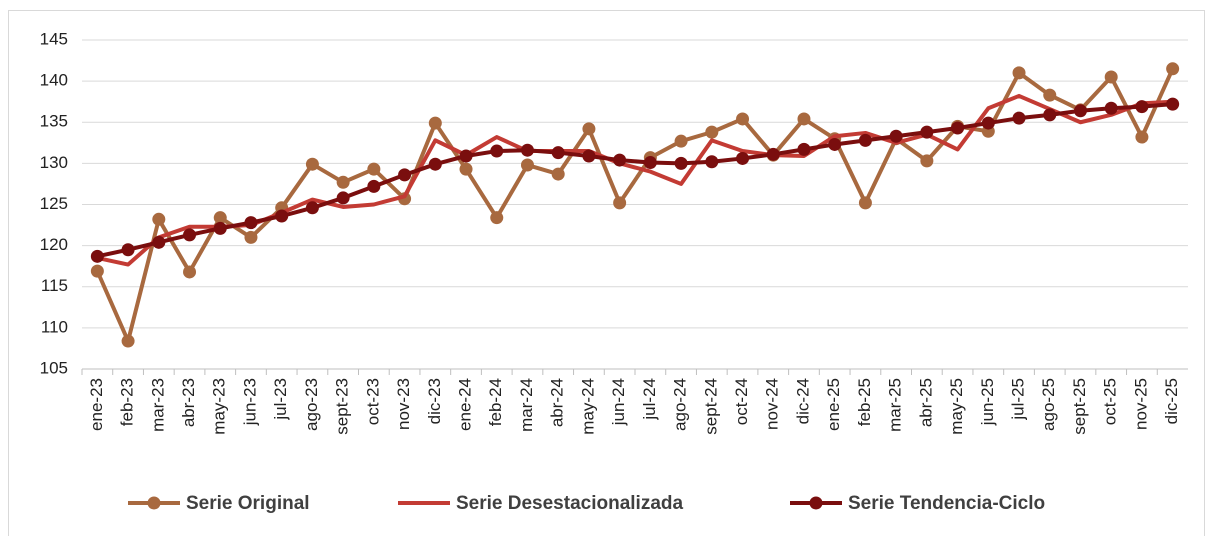  Describe the element at coordinates (54, 162) in the screenshot. I see `y-tick-label: 130` at that location.